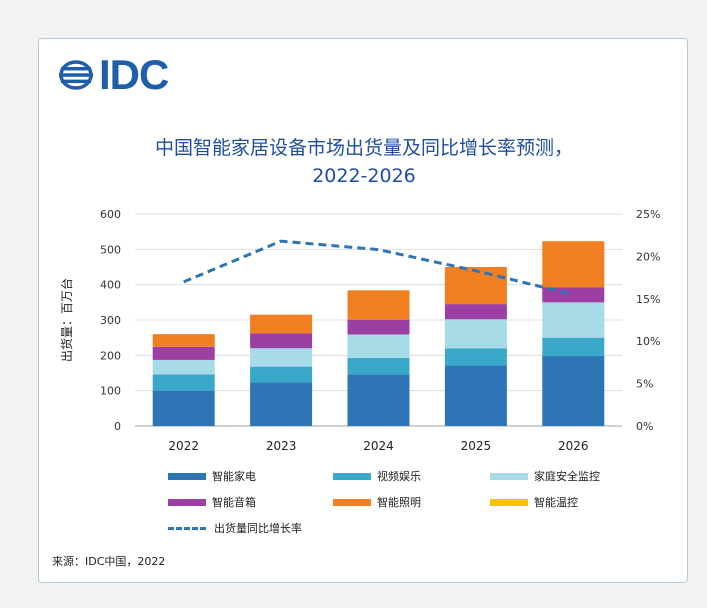 The height and width of the screenshot is (608, 707). I want to click on x-tick-label: 2024, so click(378, 446).